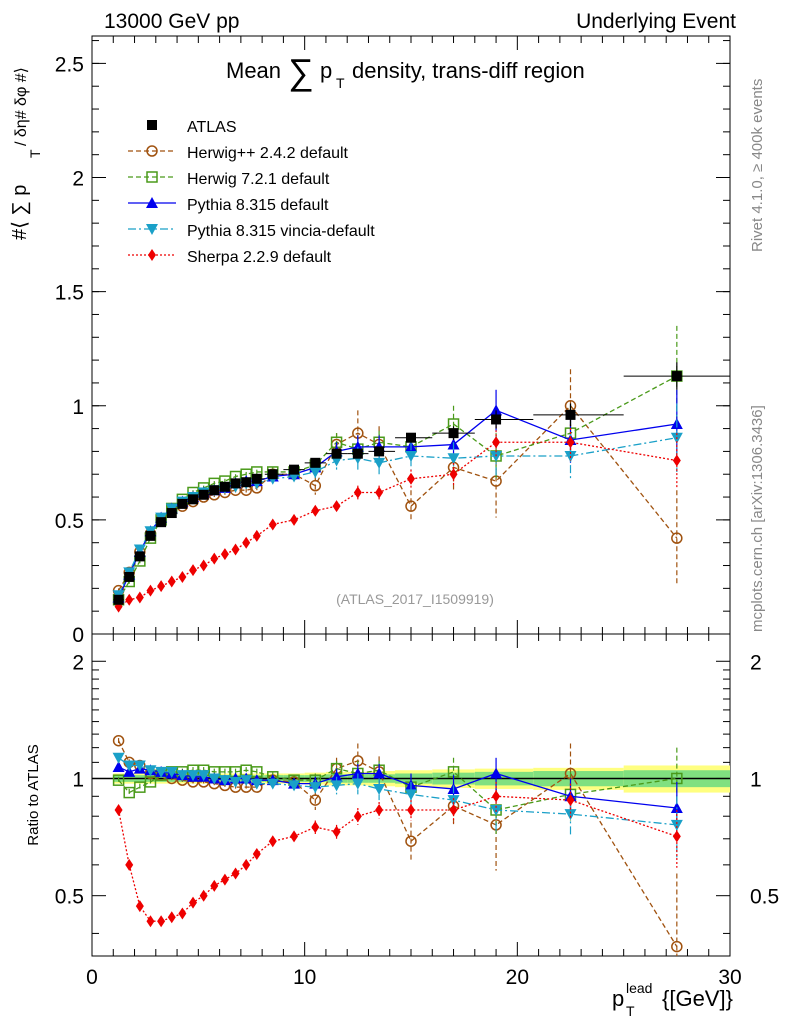 The height and width of the screenshot is (1024, 786). Describe the element at coordinates (69, 293) in the screenshot. I see `main-ytick-label: 1.5` at that location.